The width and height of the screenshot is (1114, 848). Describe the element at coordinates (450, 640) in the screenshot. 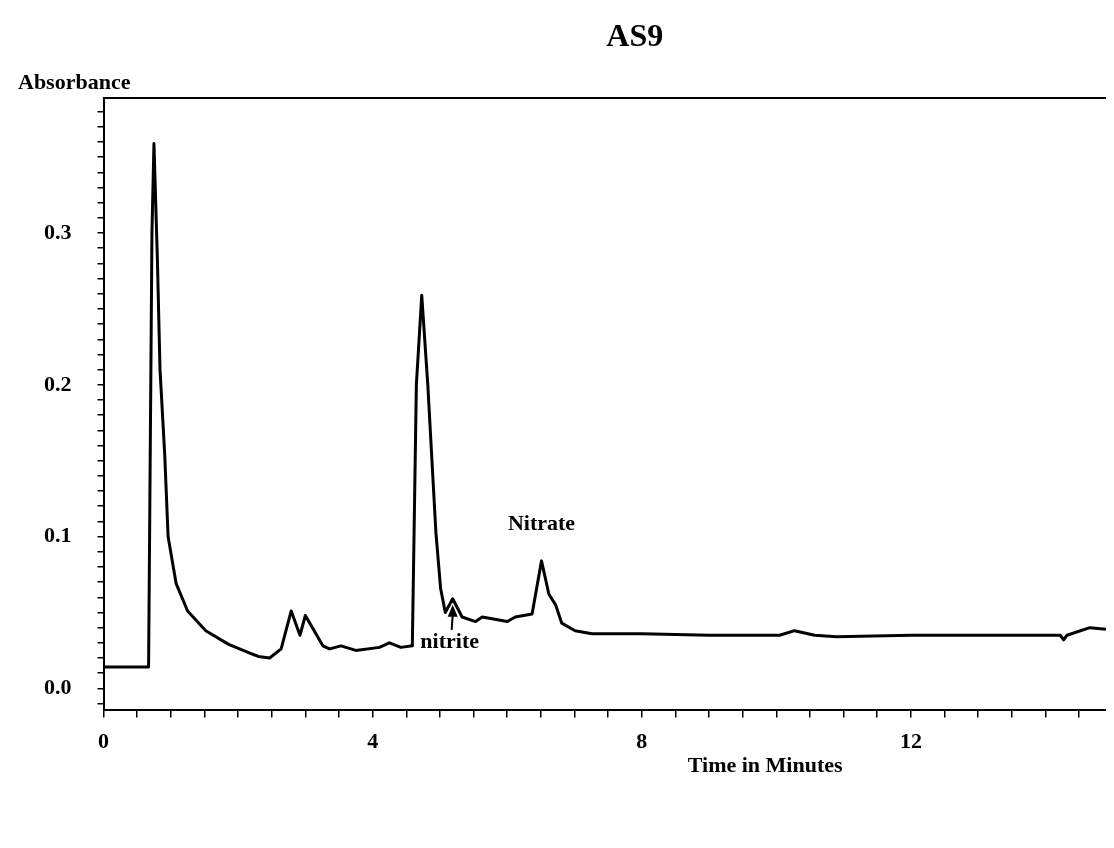

I see `annotation: nitrite` at that location.